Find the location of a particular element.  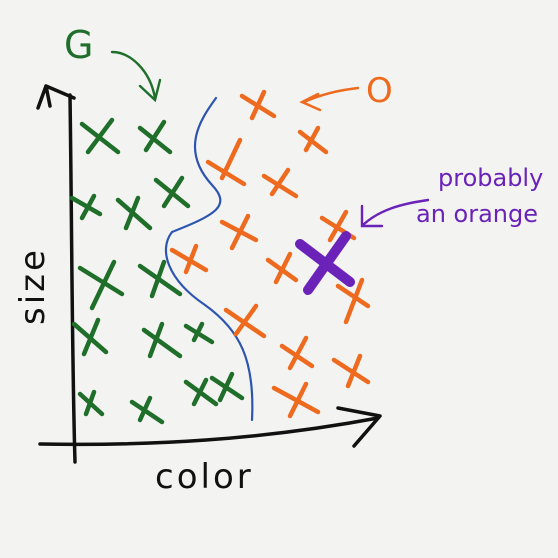

y-axis-arrowhead is located at coordinates (56, 97).